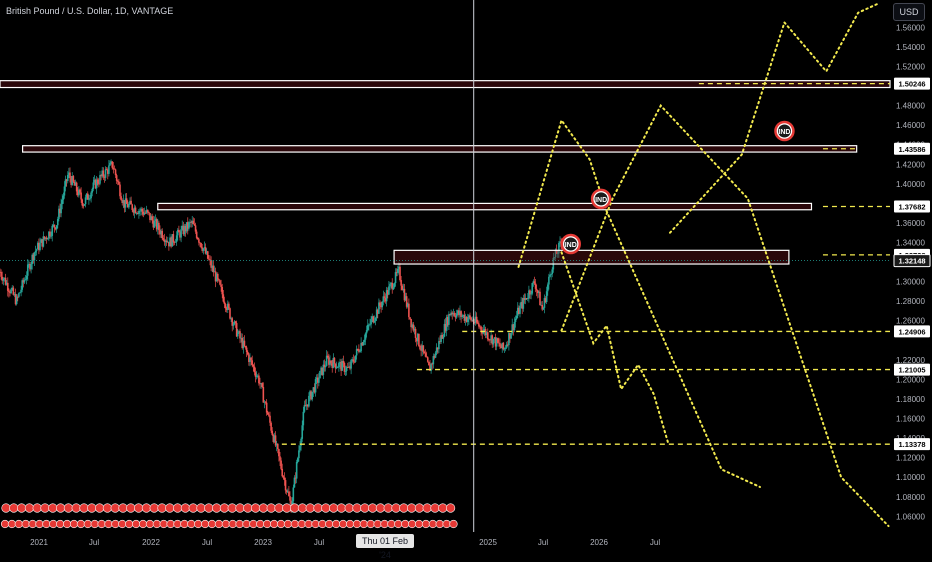 The image size is (932, 562). I want to click on currency-button: USD, so click(909, 12).